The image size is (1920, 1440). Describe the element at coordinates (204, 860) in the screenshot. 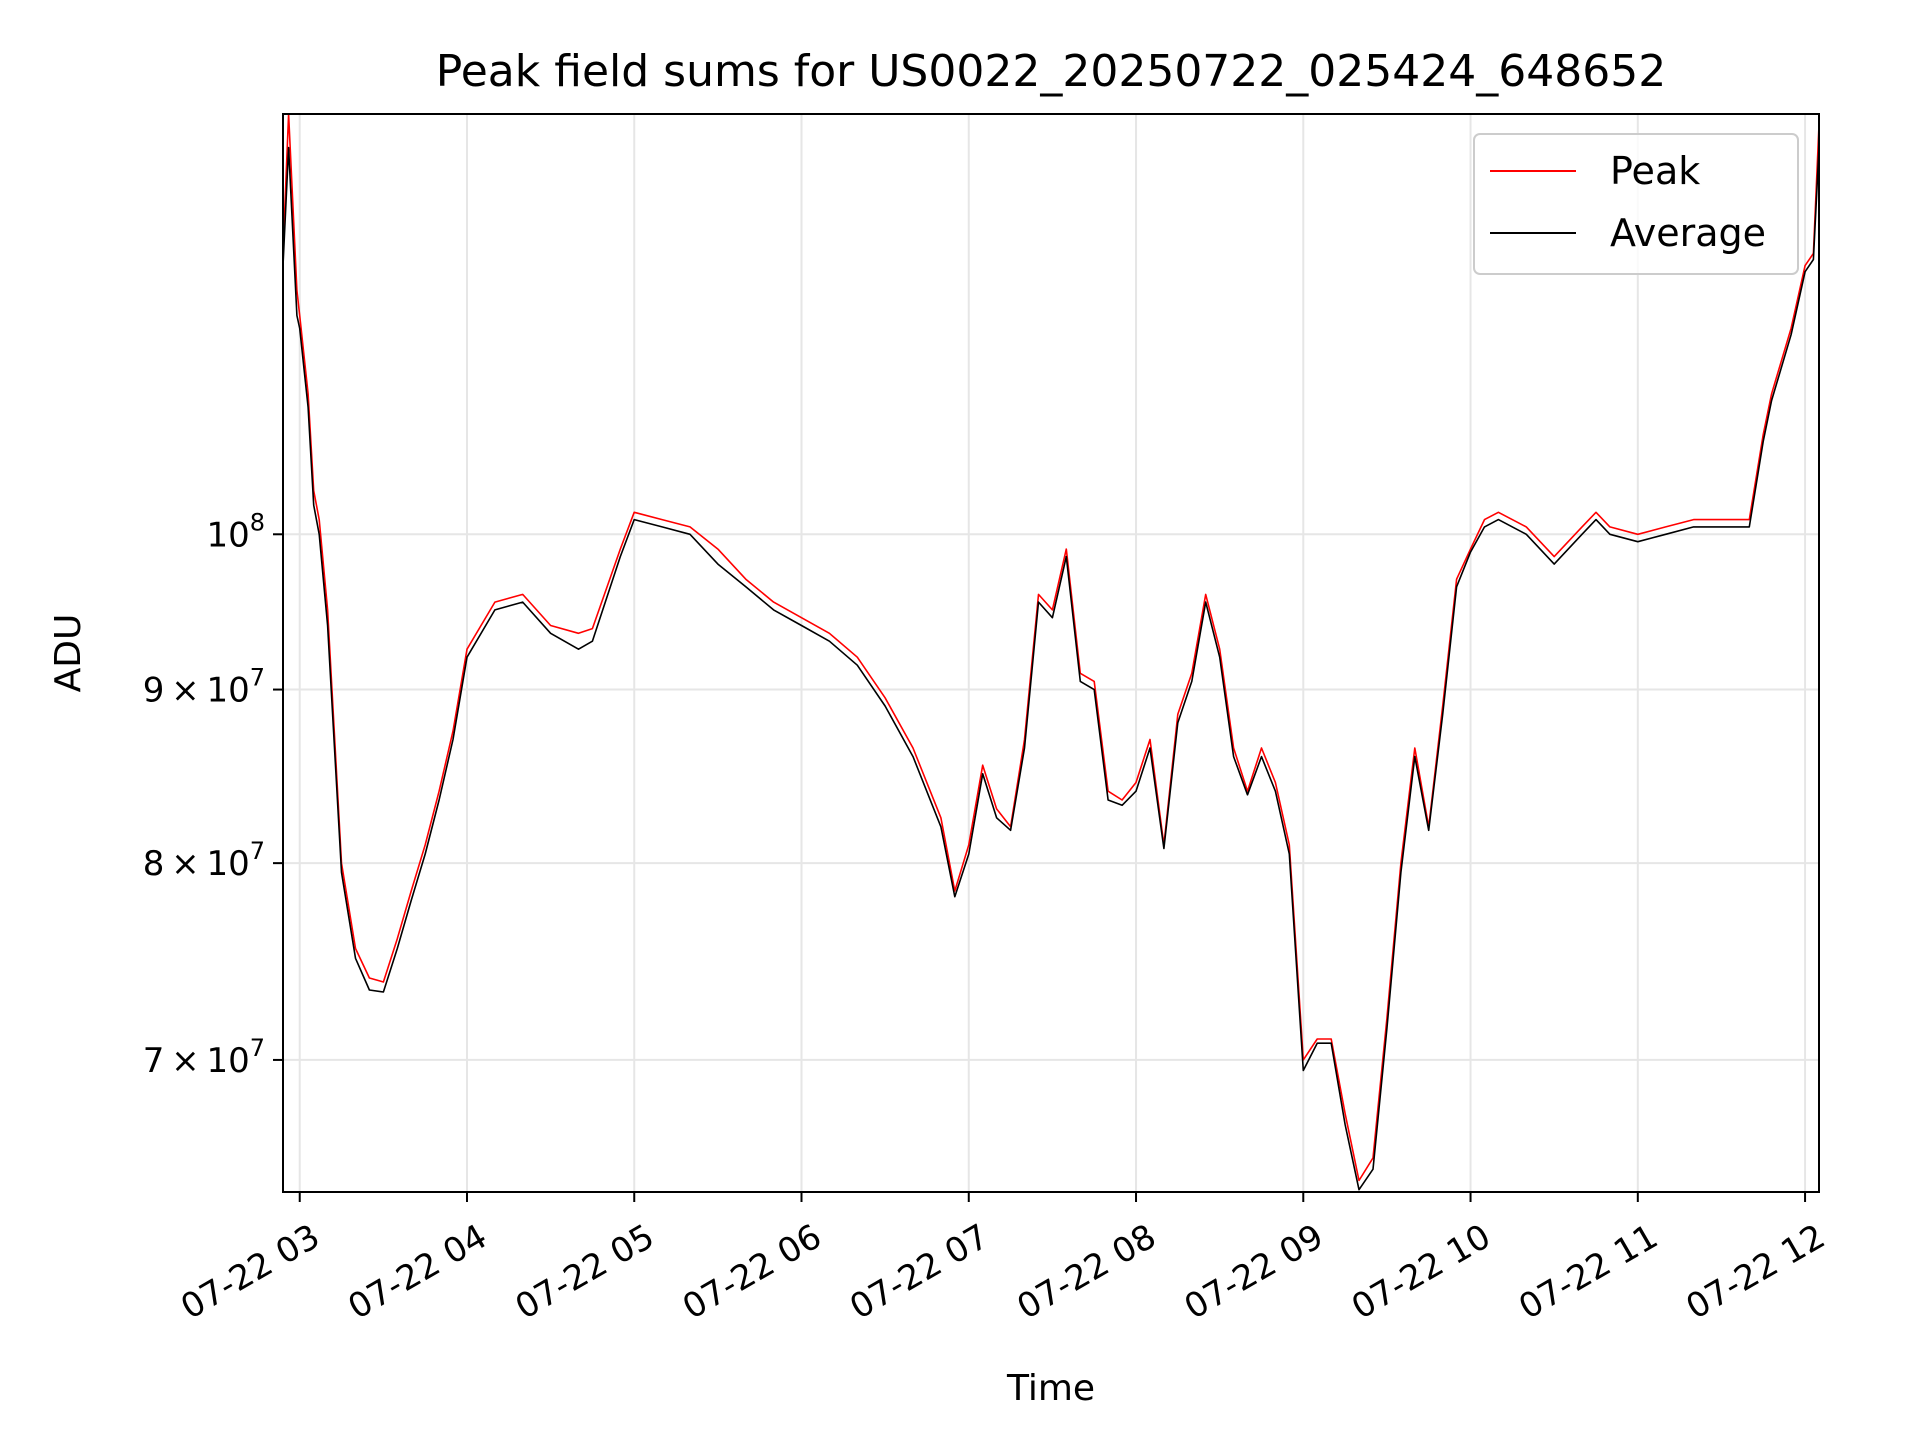

I see `y-tick-label: 8 × 10⁷` at that location.